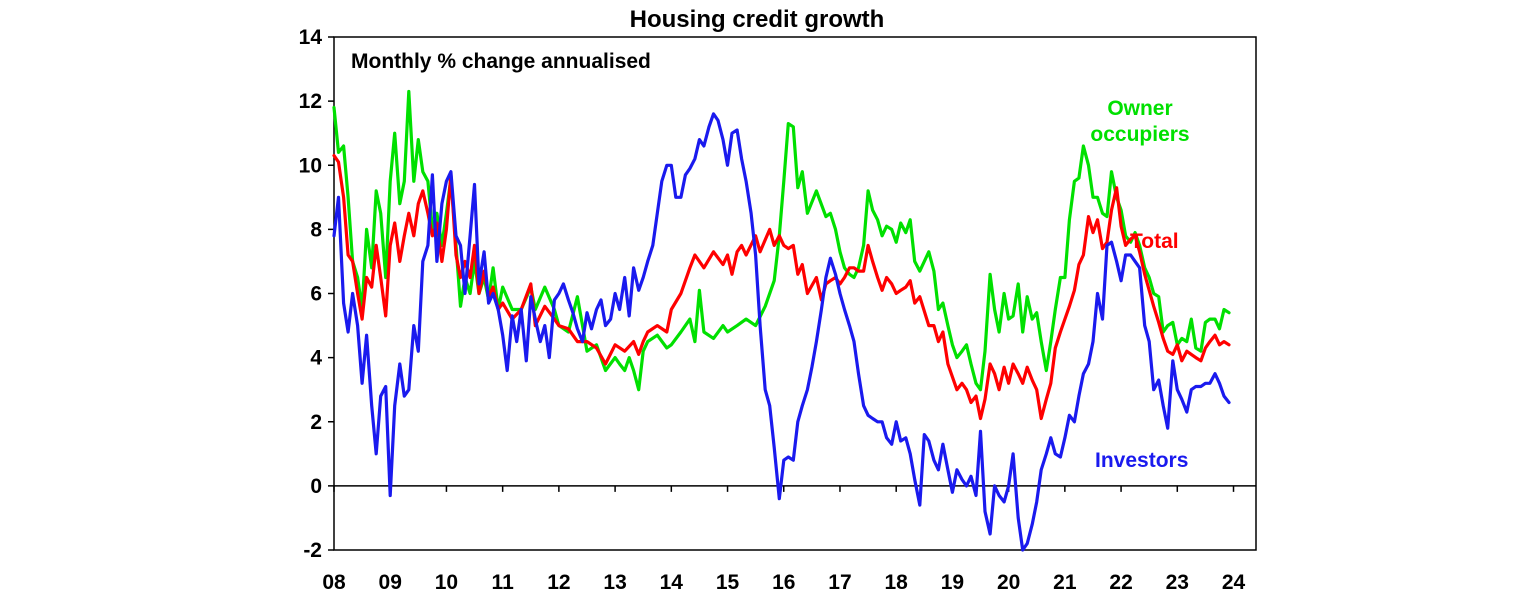 The image size is (1536, 601). Describe the element at coordinates (1154, 241) in the screenshot. I see `label-total: Total` at that location.